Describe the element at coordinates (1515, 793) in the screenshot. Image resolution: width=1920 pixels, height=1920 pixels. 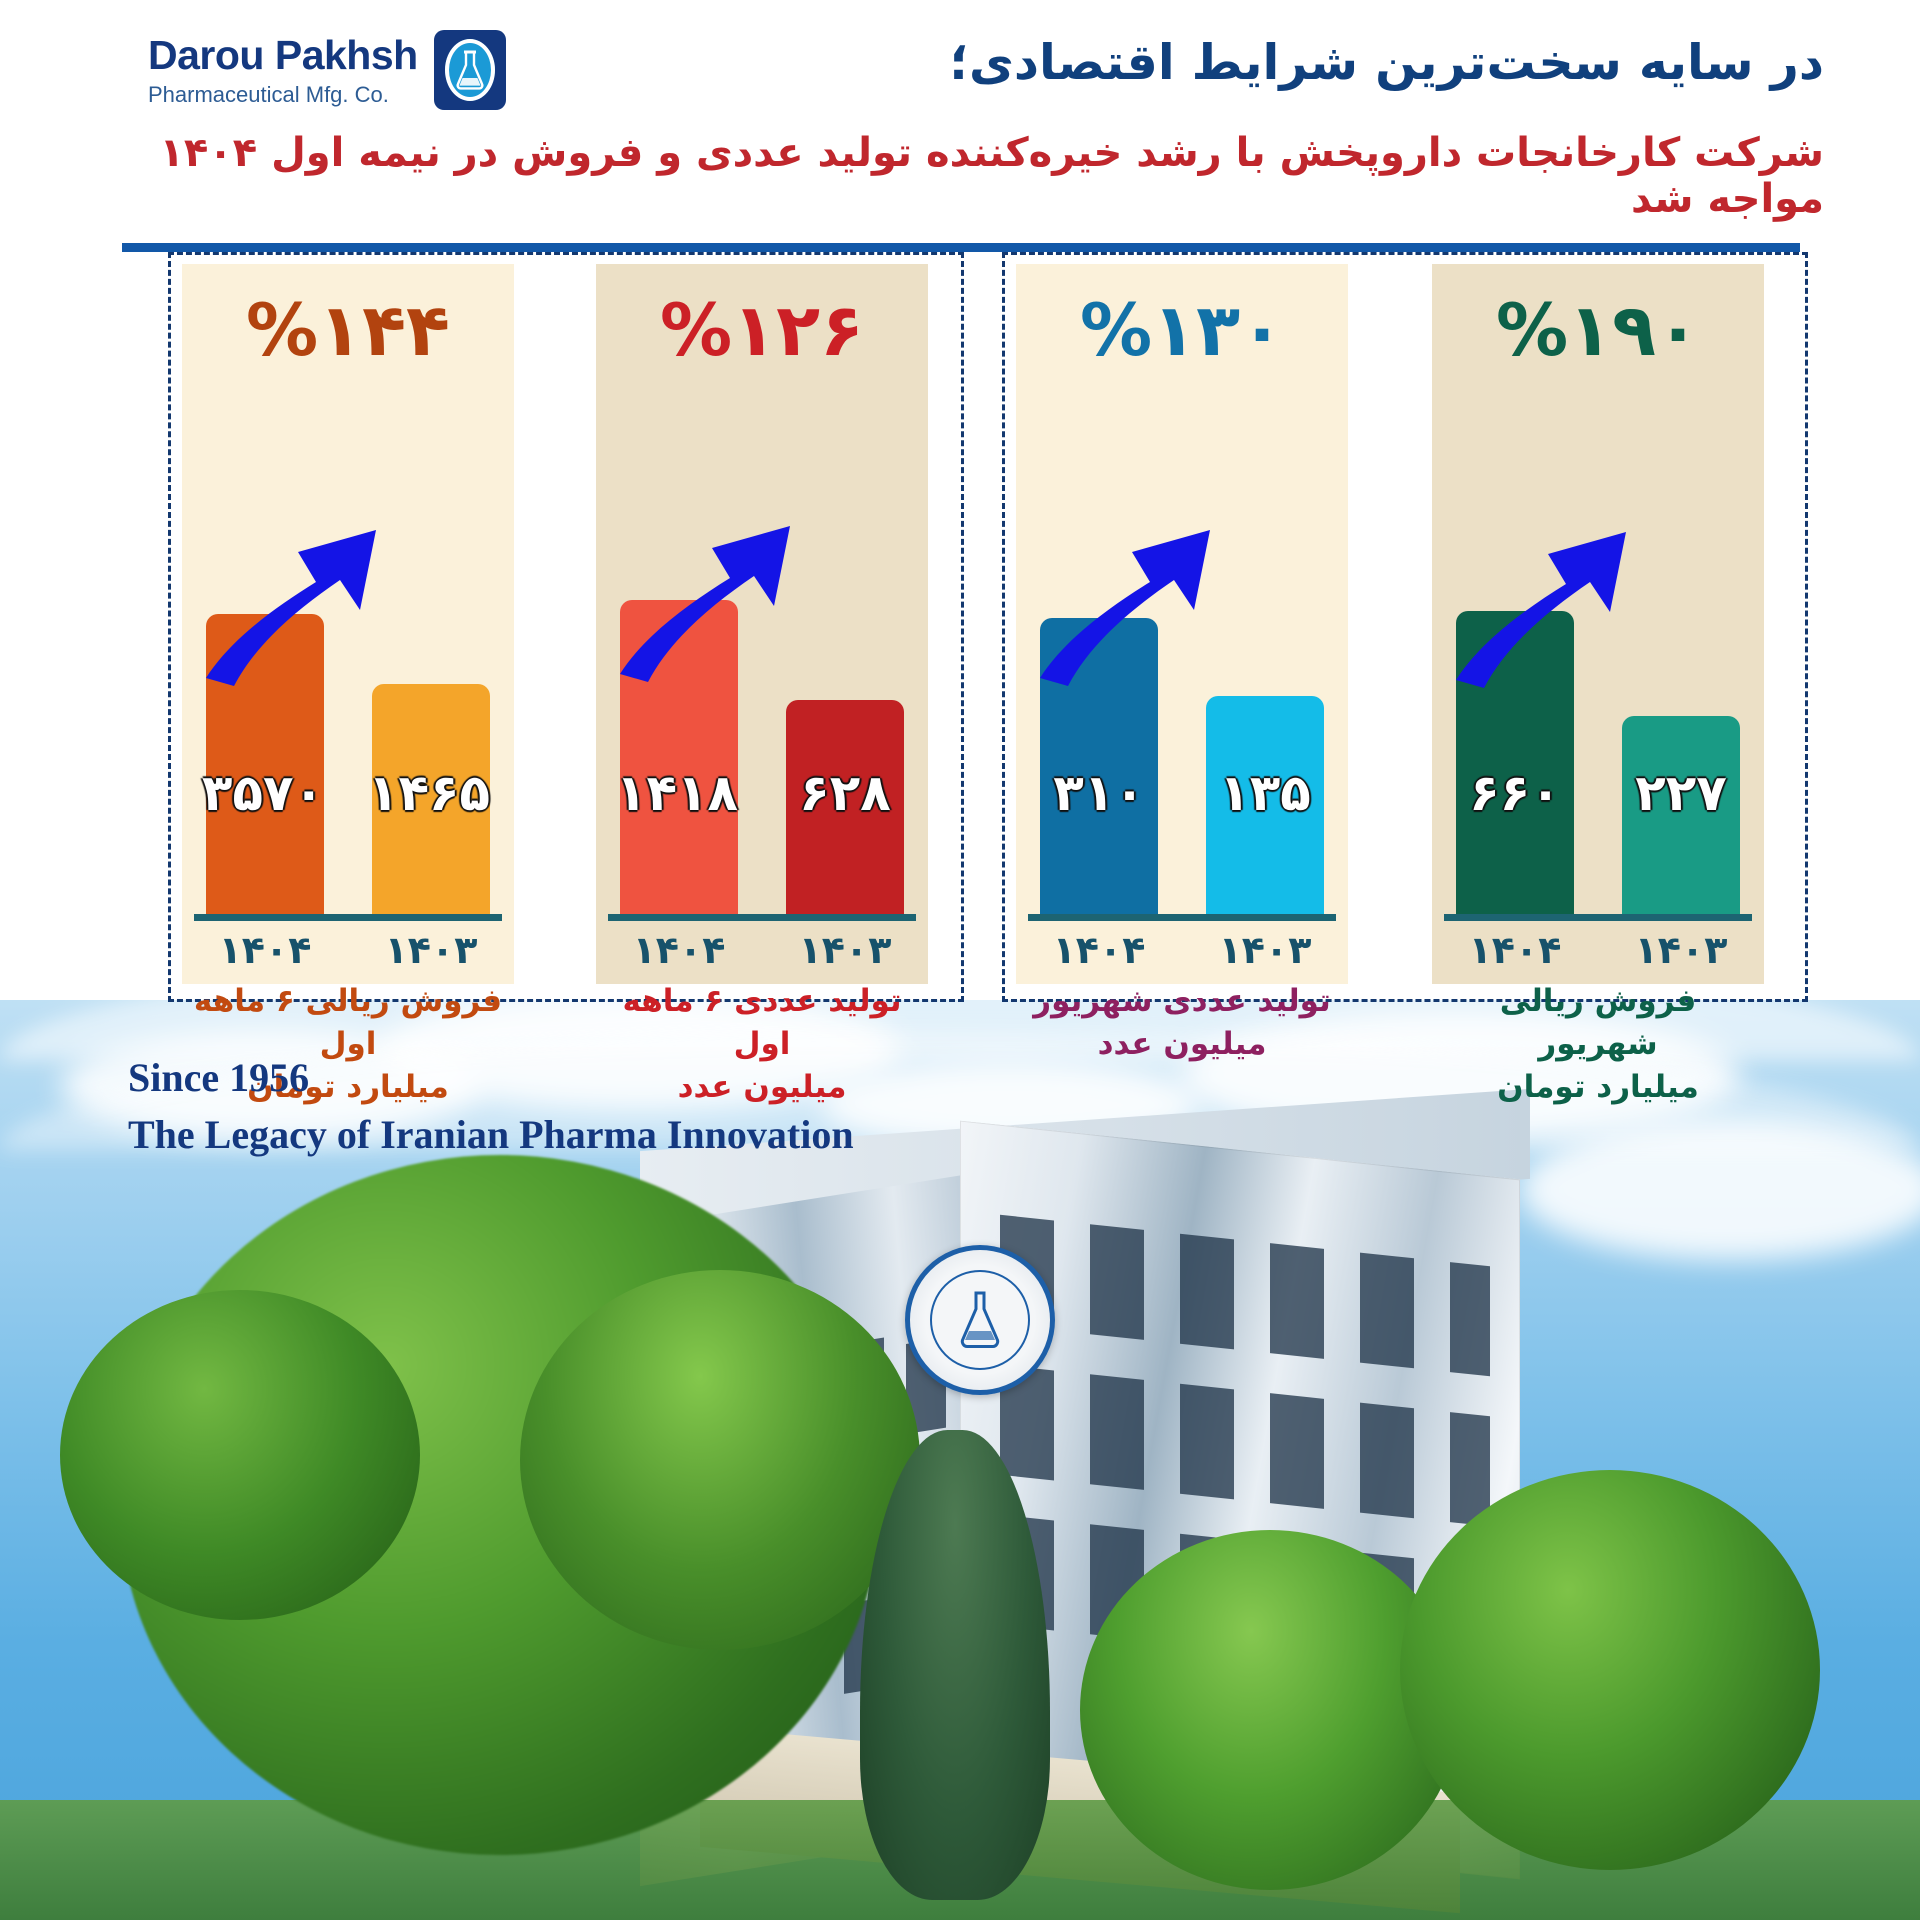
I see `bar-value-label: ۶۶۰` at that location.